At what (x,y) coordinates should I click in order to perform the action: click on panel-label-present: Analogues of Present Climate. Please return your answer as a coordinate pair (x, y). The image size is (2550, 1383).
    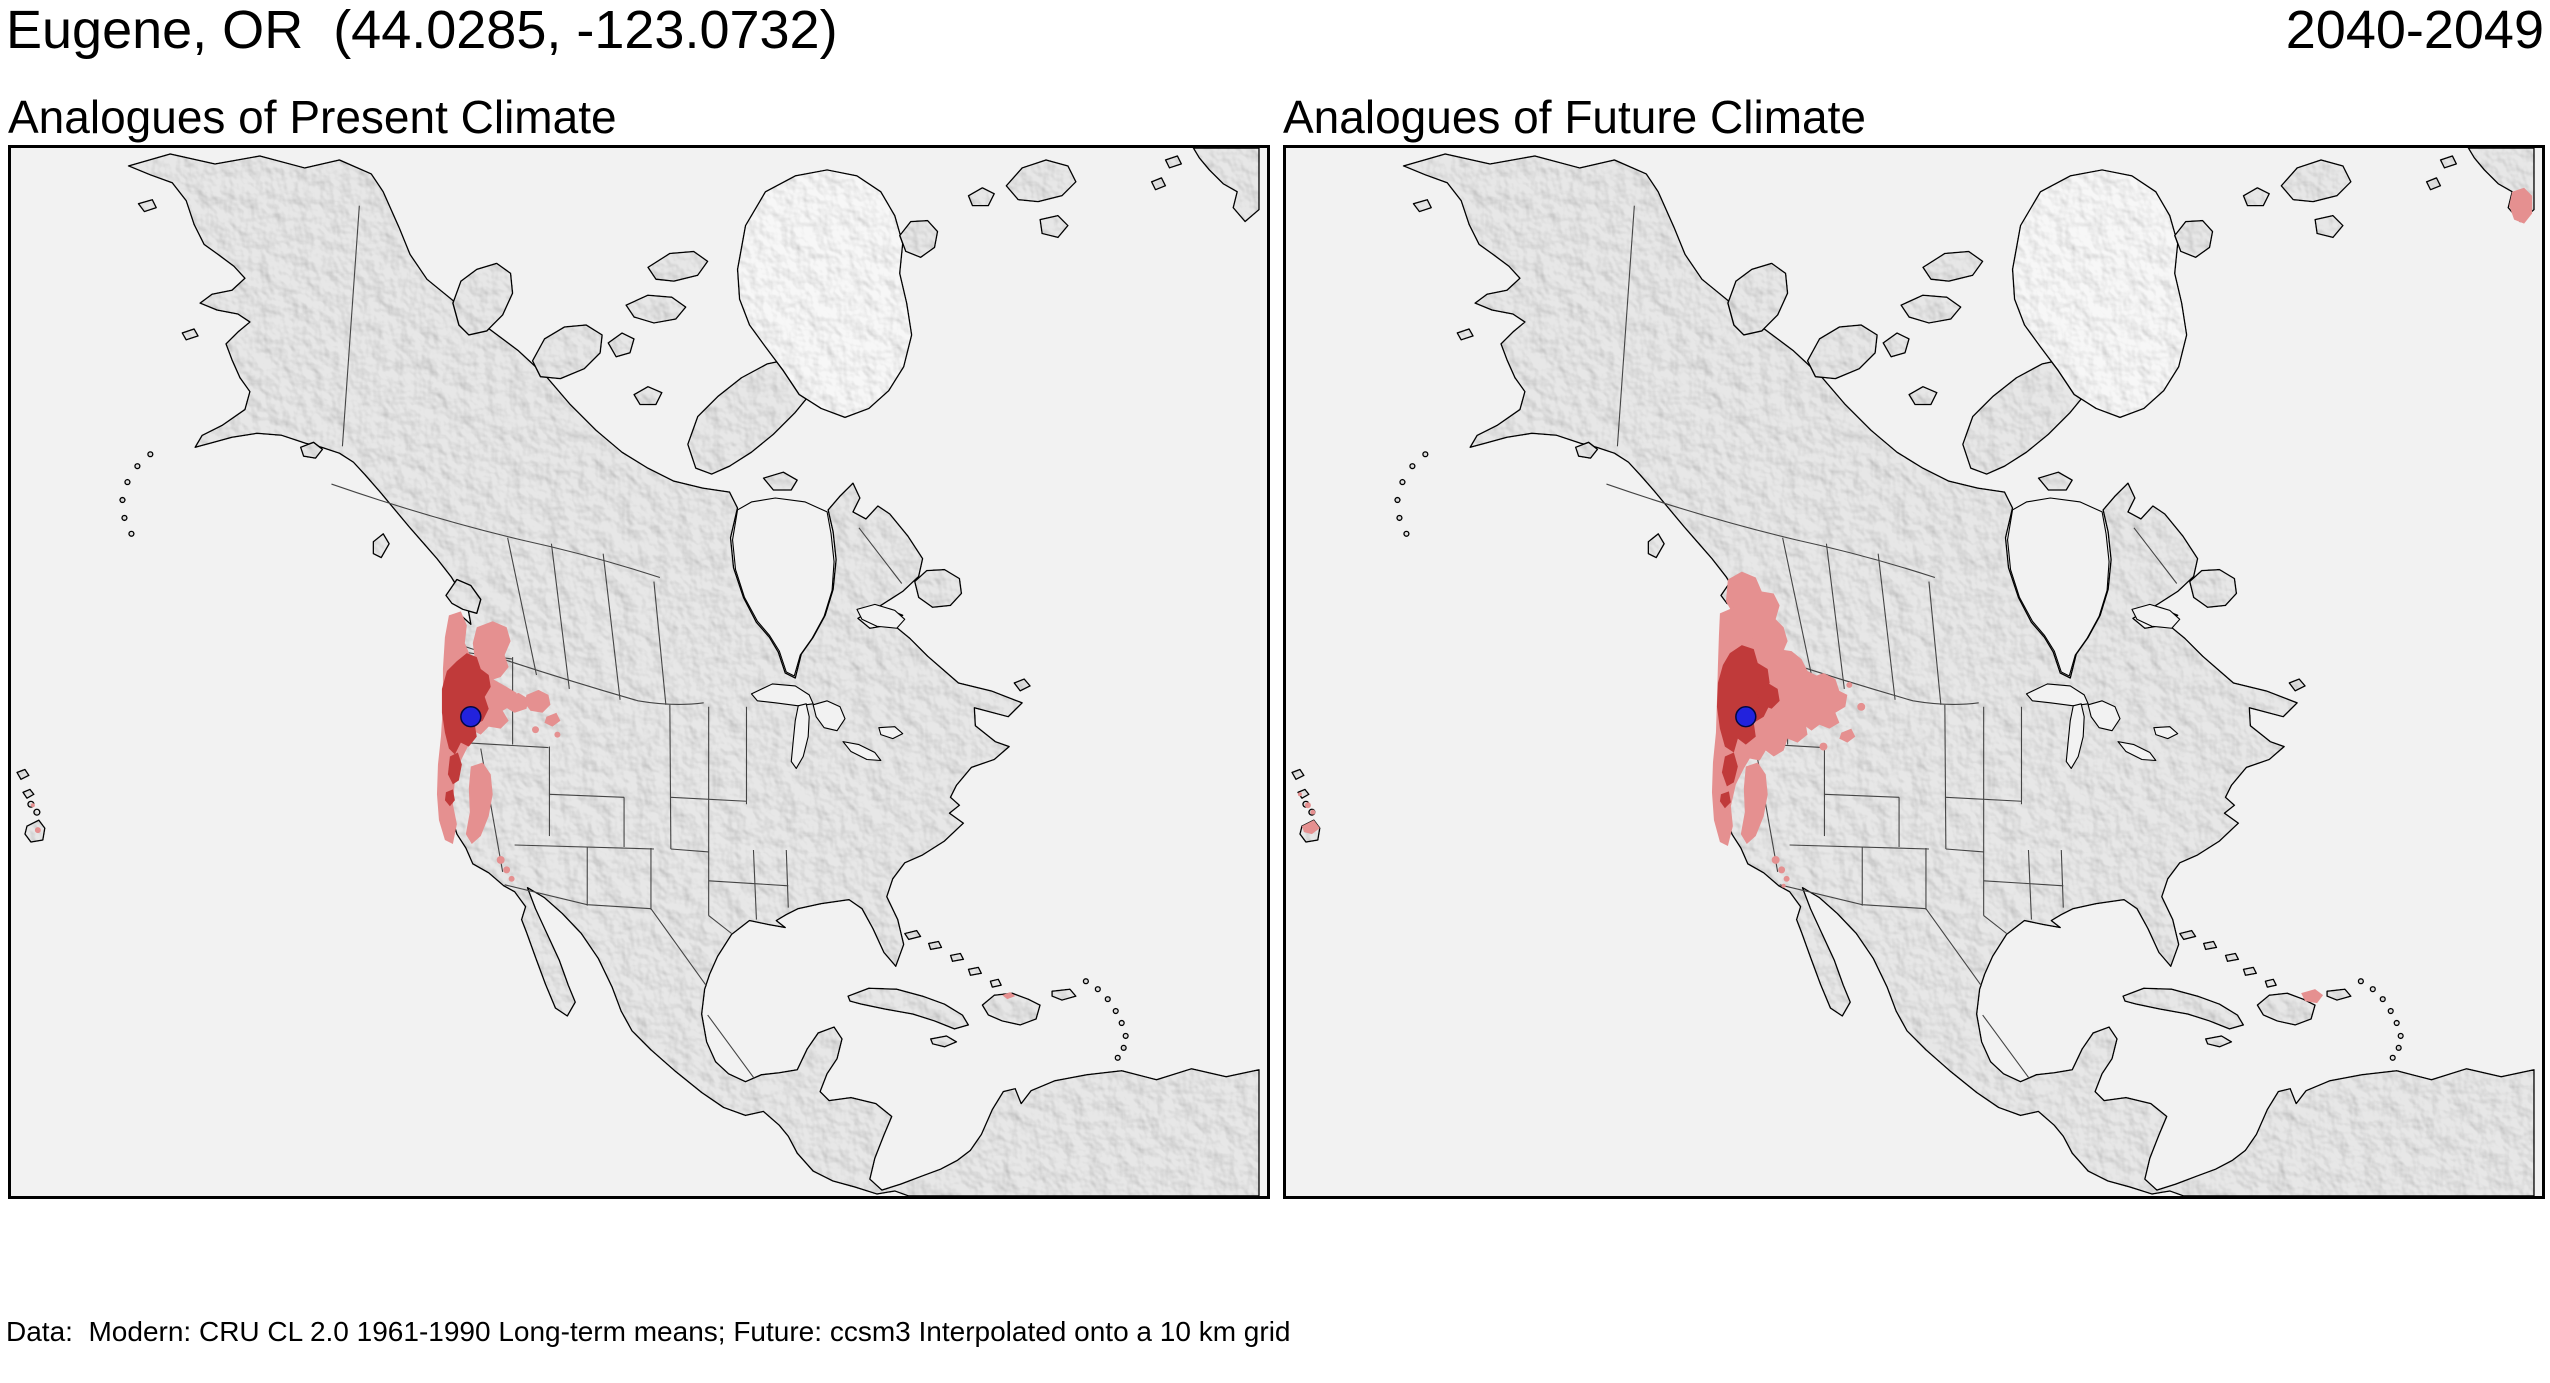
    Looking at the image, I should click on (312, 117).